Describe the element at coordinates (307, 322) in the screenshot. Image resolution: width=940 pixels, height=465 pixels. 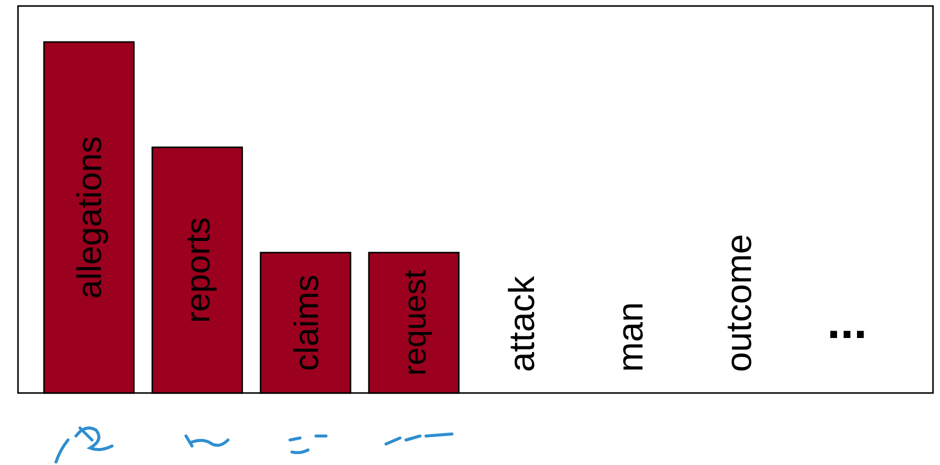
I see `x-tick-label: claims` at that location.